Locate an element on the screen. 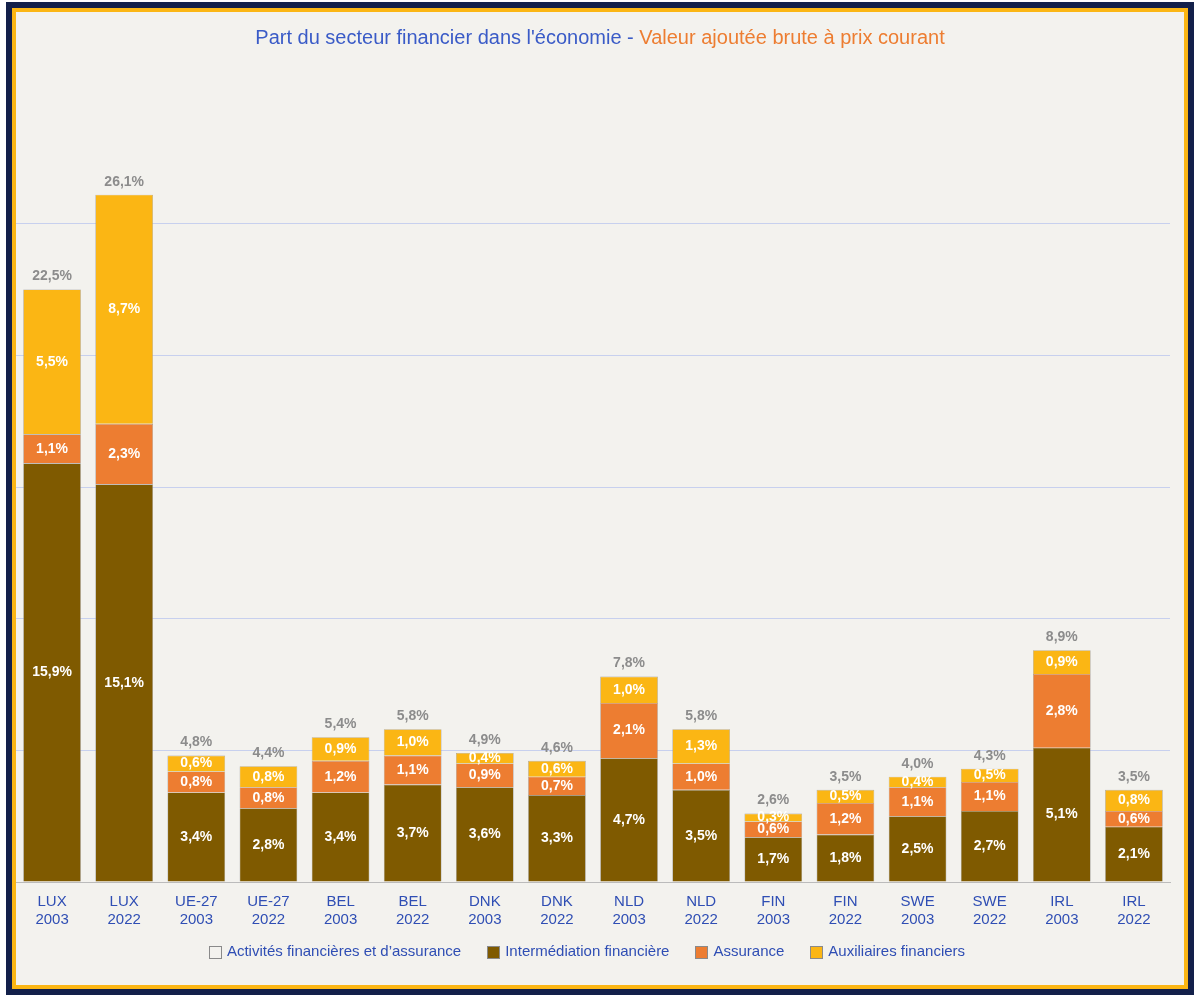 The image size is (1200, 1005). data-label: 2,3% is located at coordinates (124, 452).